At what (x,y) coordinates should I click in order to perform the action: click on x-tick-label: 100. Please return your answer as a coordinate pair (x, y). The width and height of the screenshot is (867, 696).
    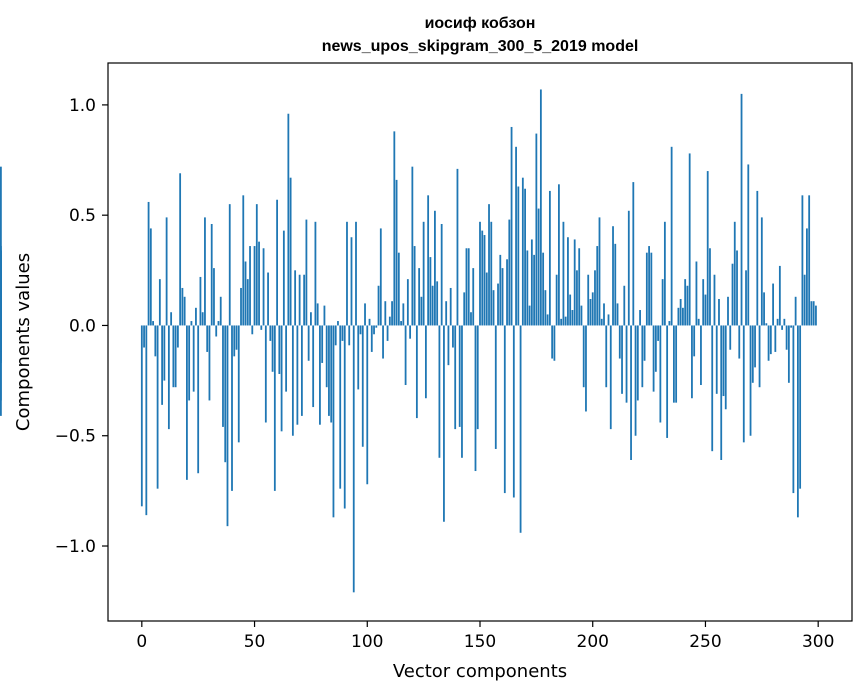
    Looking at the image, I should click on (367, 642).